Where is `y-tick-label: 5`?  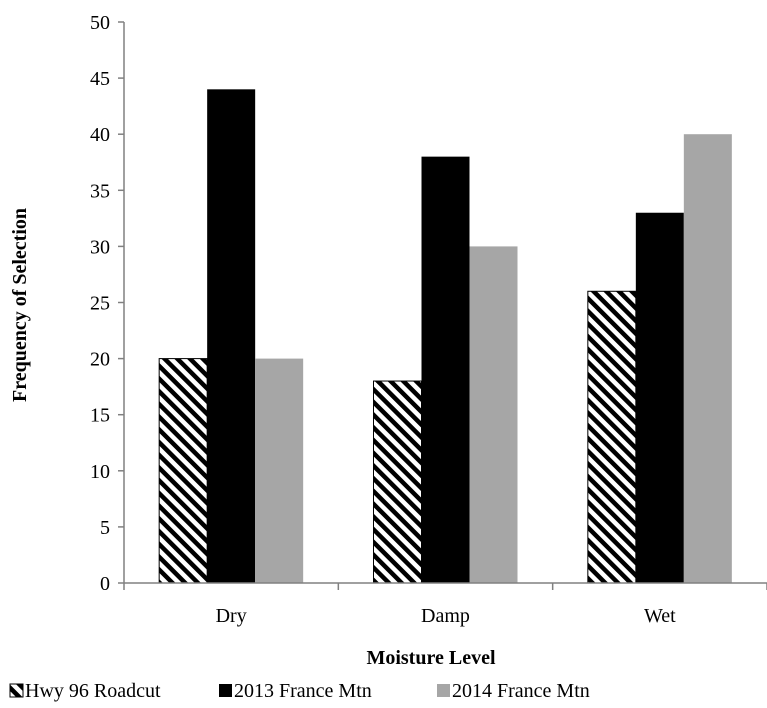 y-tick-label: 5 is located at coordinates (105, 528).